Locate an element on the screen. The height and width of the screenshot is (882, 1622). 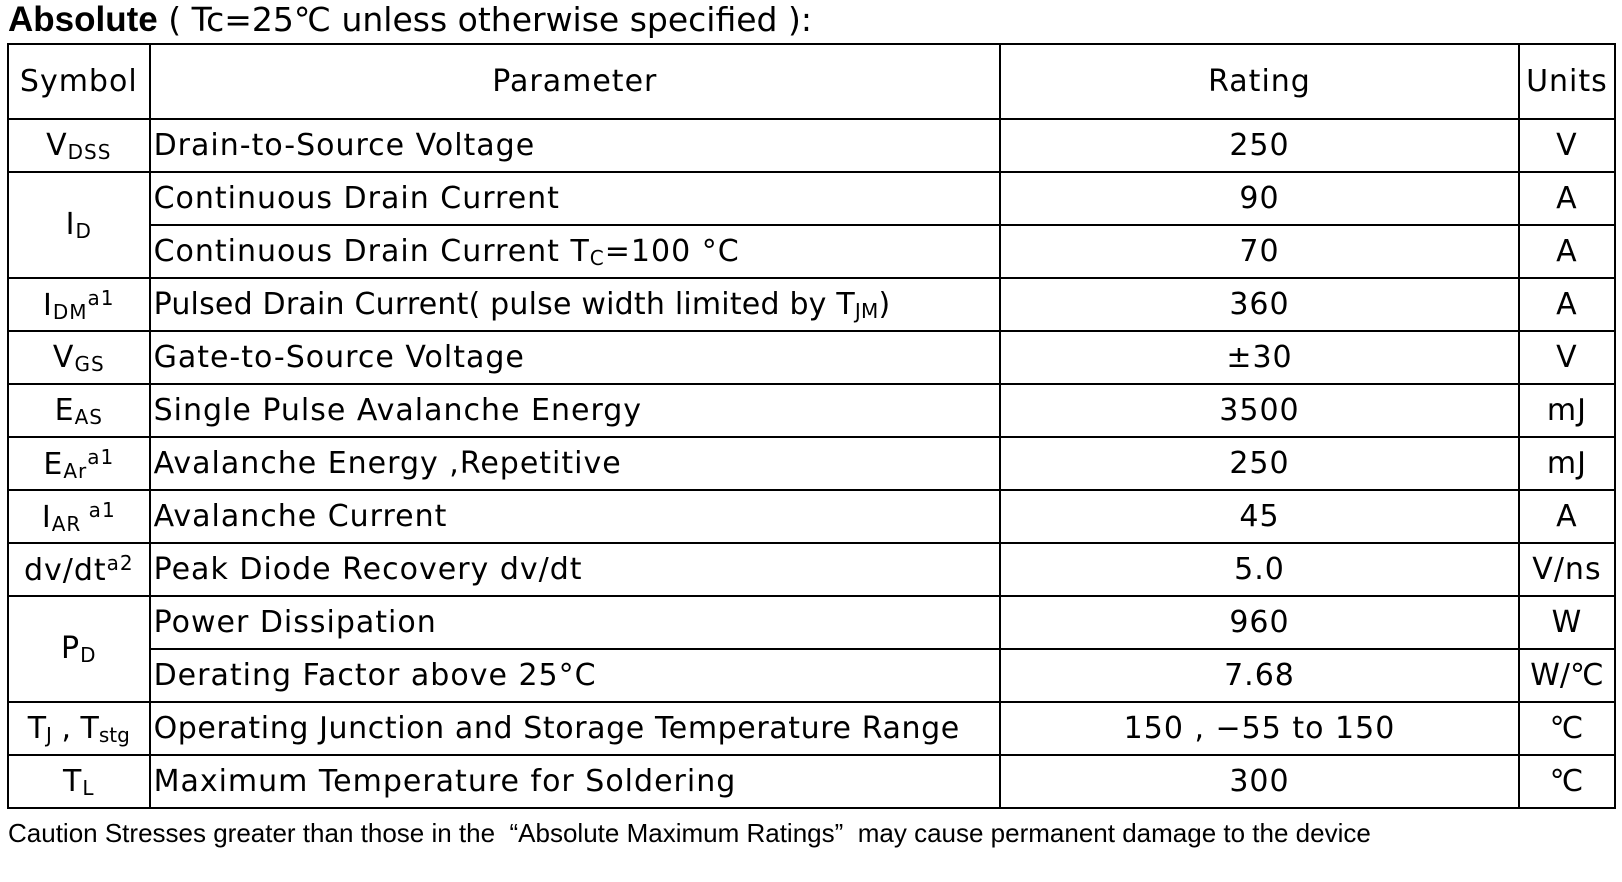
rating-cell: 5.0 is located at coordinates (1259, 569).